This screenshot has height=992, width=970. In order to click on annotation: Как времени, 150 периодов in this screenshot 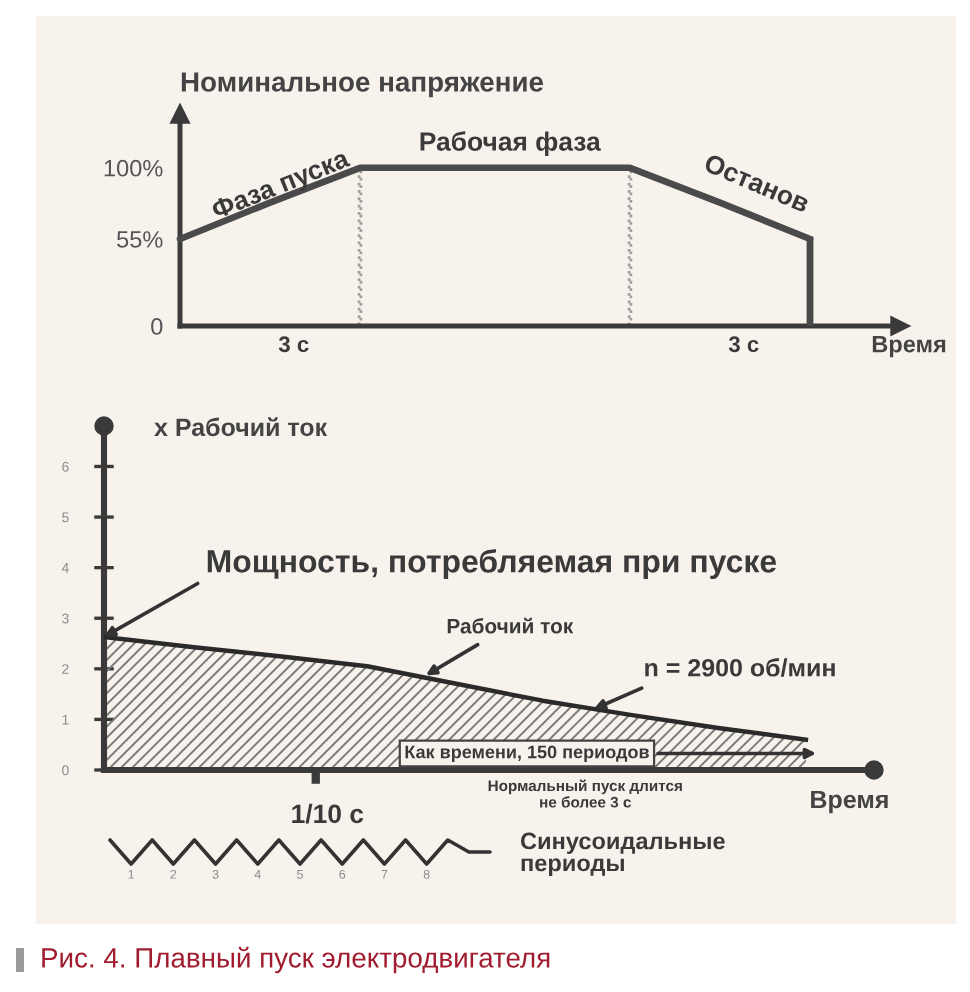, I will do `click(527, 753)`.